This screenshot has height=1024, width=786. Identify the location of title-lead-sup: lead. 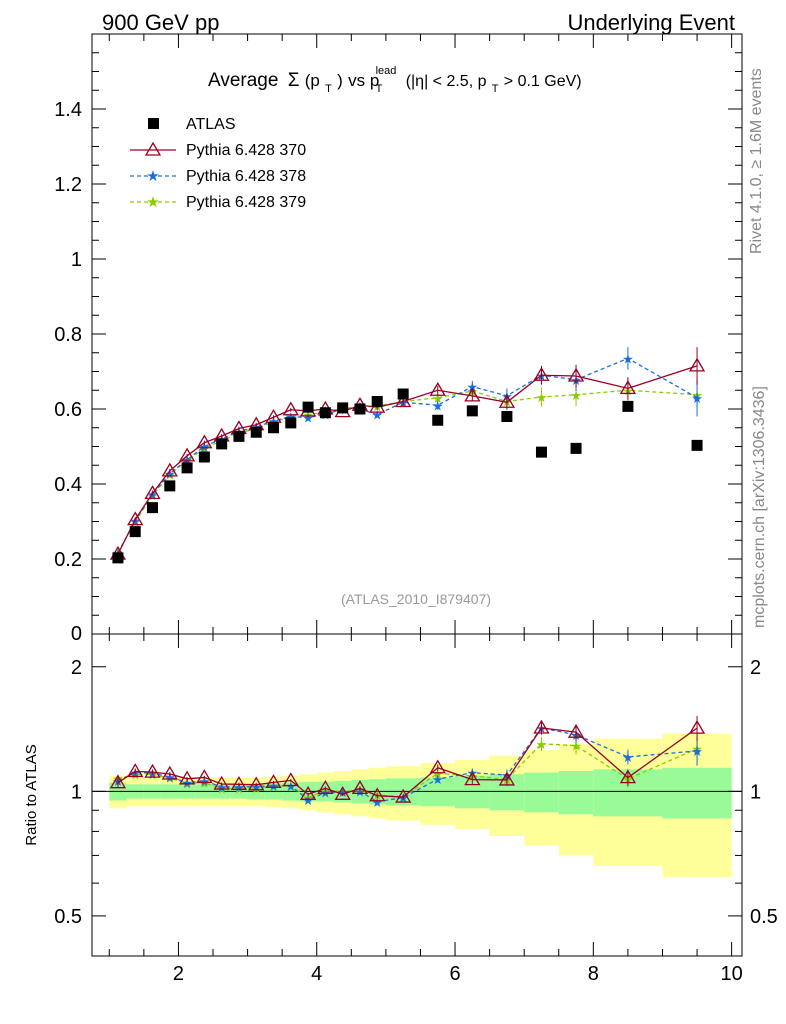
(386, 71).